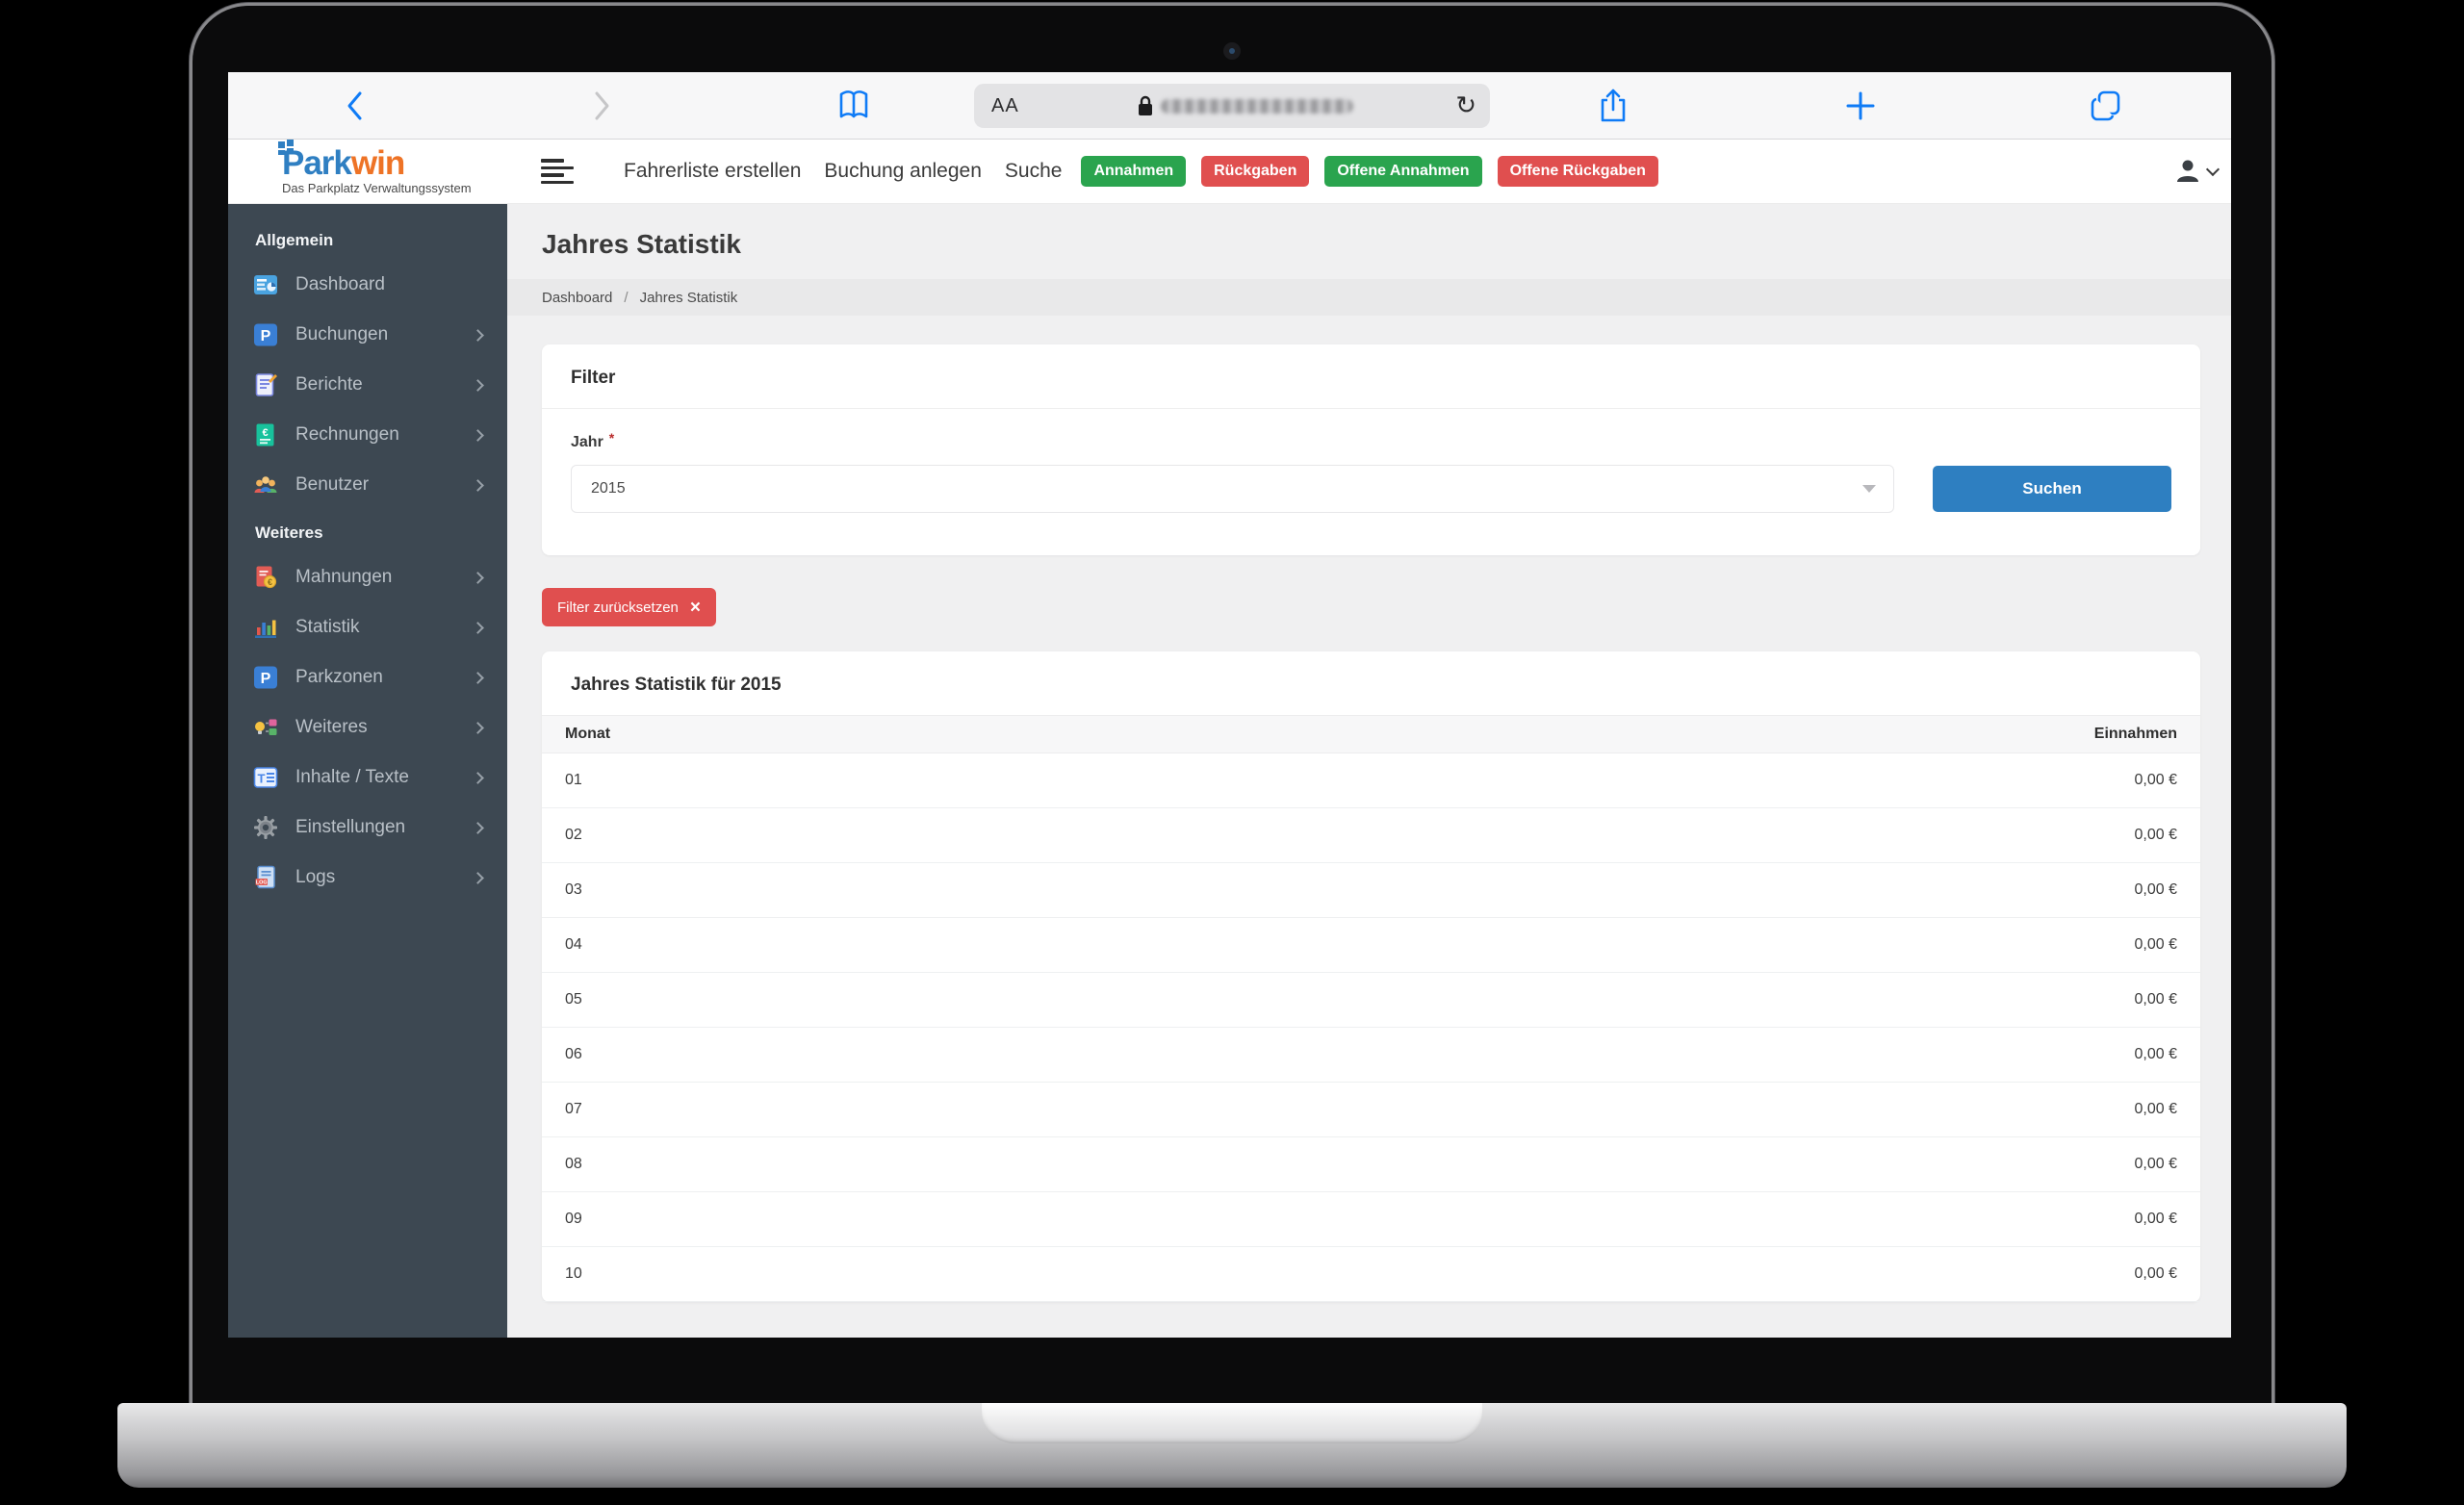  What do you see at coordinates (1033, 171) in the screenshot?
I see `nav-suche: Suche` at bounding box center [1033, 171].